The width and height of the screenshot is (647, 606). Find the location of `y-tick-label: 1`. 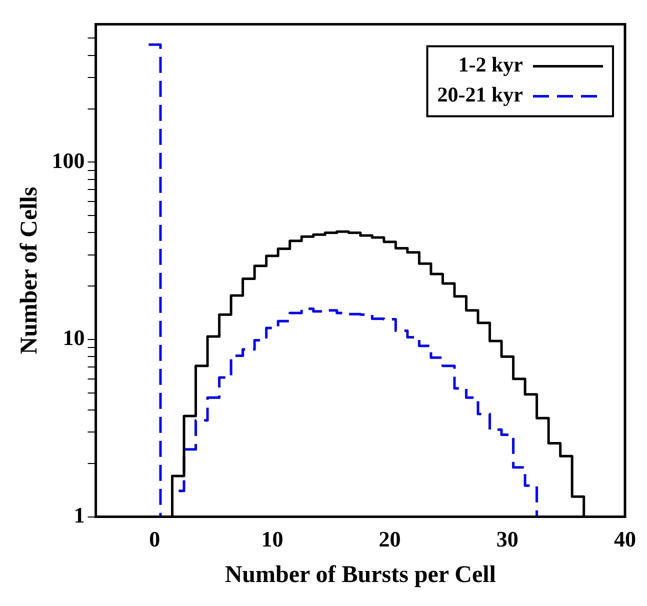

y-tick-label: 1 is located at coordinates (79, 515).